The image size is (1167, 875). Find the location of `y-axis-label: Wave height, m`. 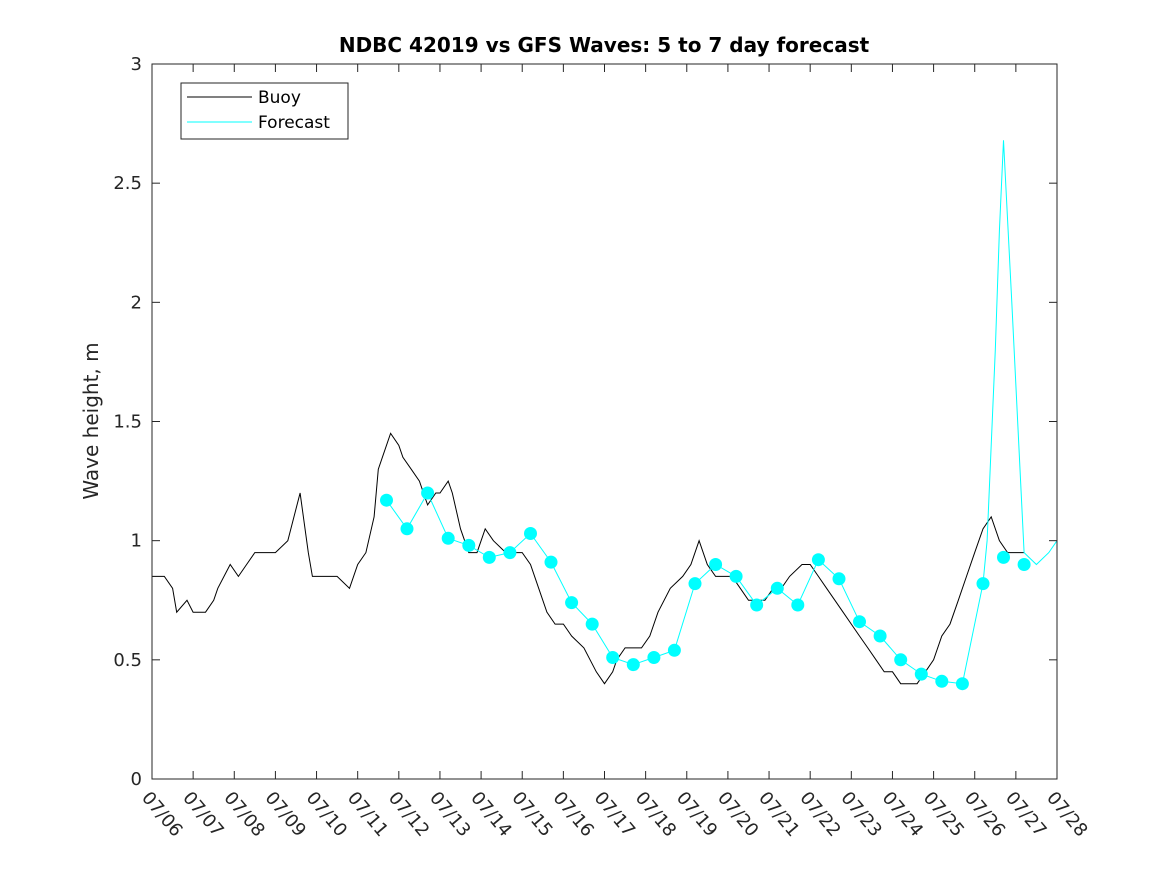

y-axis-label: Wave height, m is located at coordinates (91, 420).